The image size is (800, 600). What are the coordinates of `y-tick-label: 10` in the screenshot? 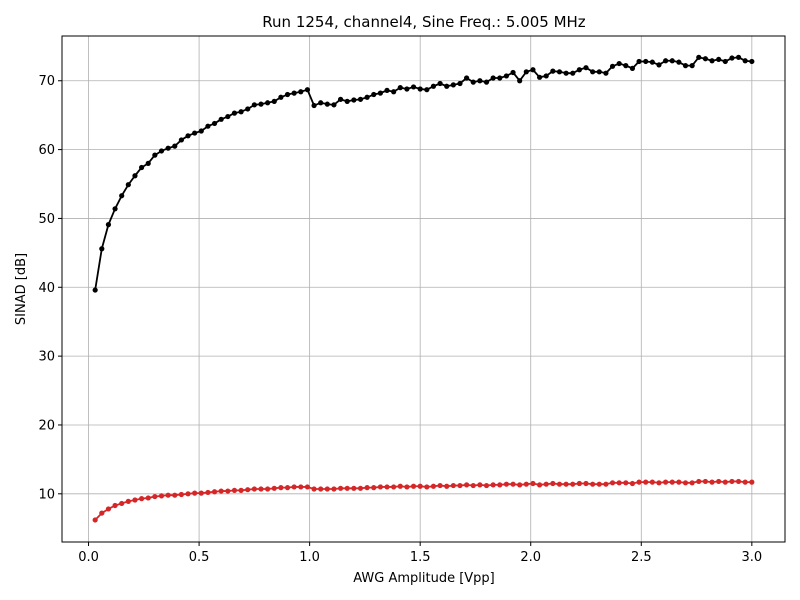 It's located at (46, 494).